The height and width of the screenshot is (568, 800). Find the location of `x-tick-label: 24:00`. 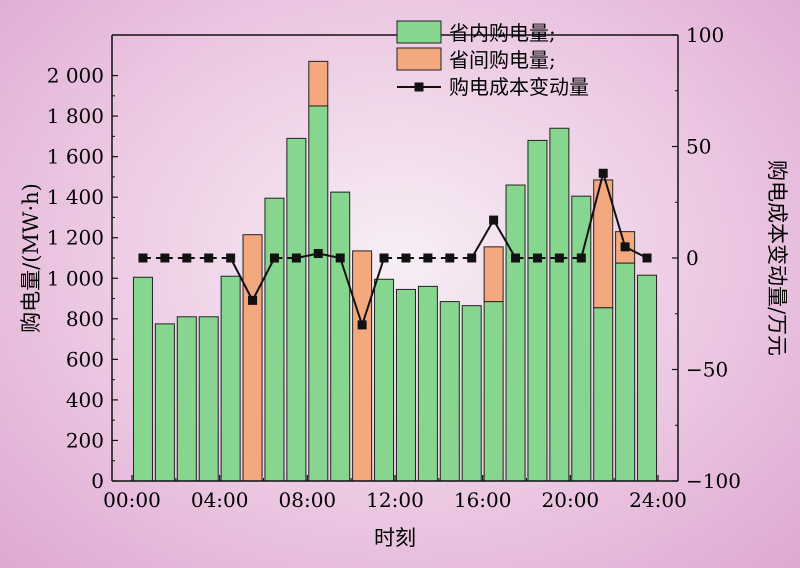

x-tick-label: 24:00 is located at coordinates (658, 500).